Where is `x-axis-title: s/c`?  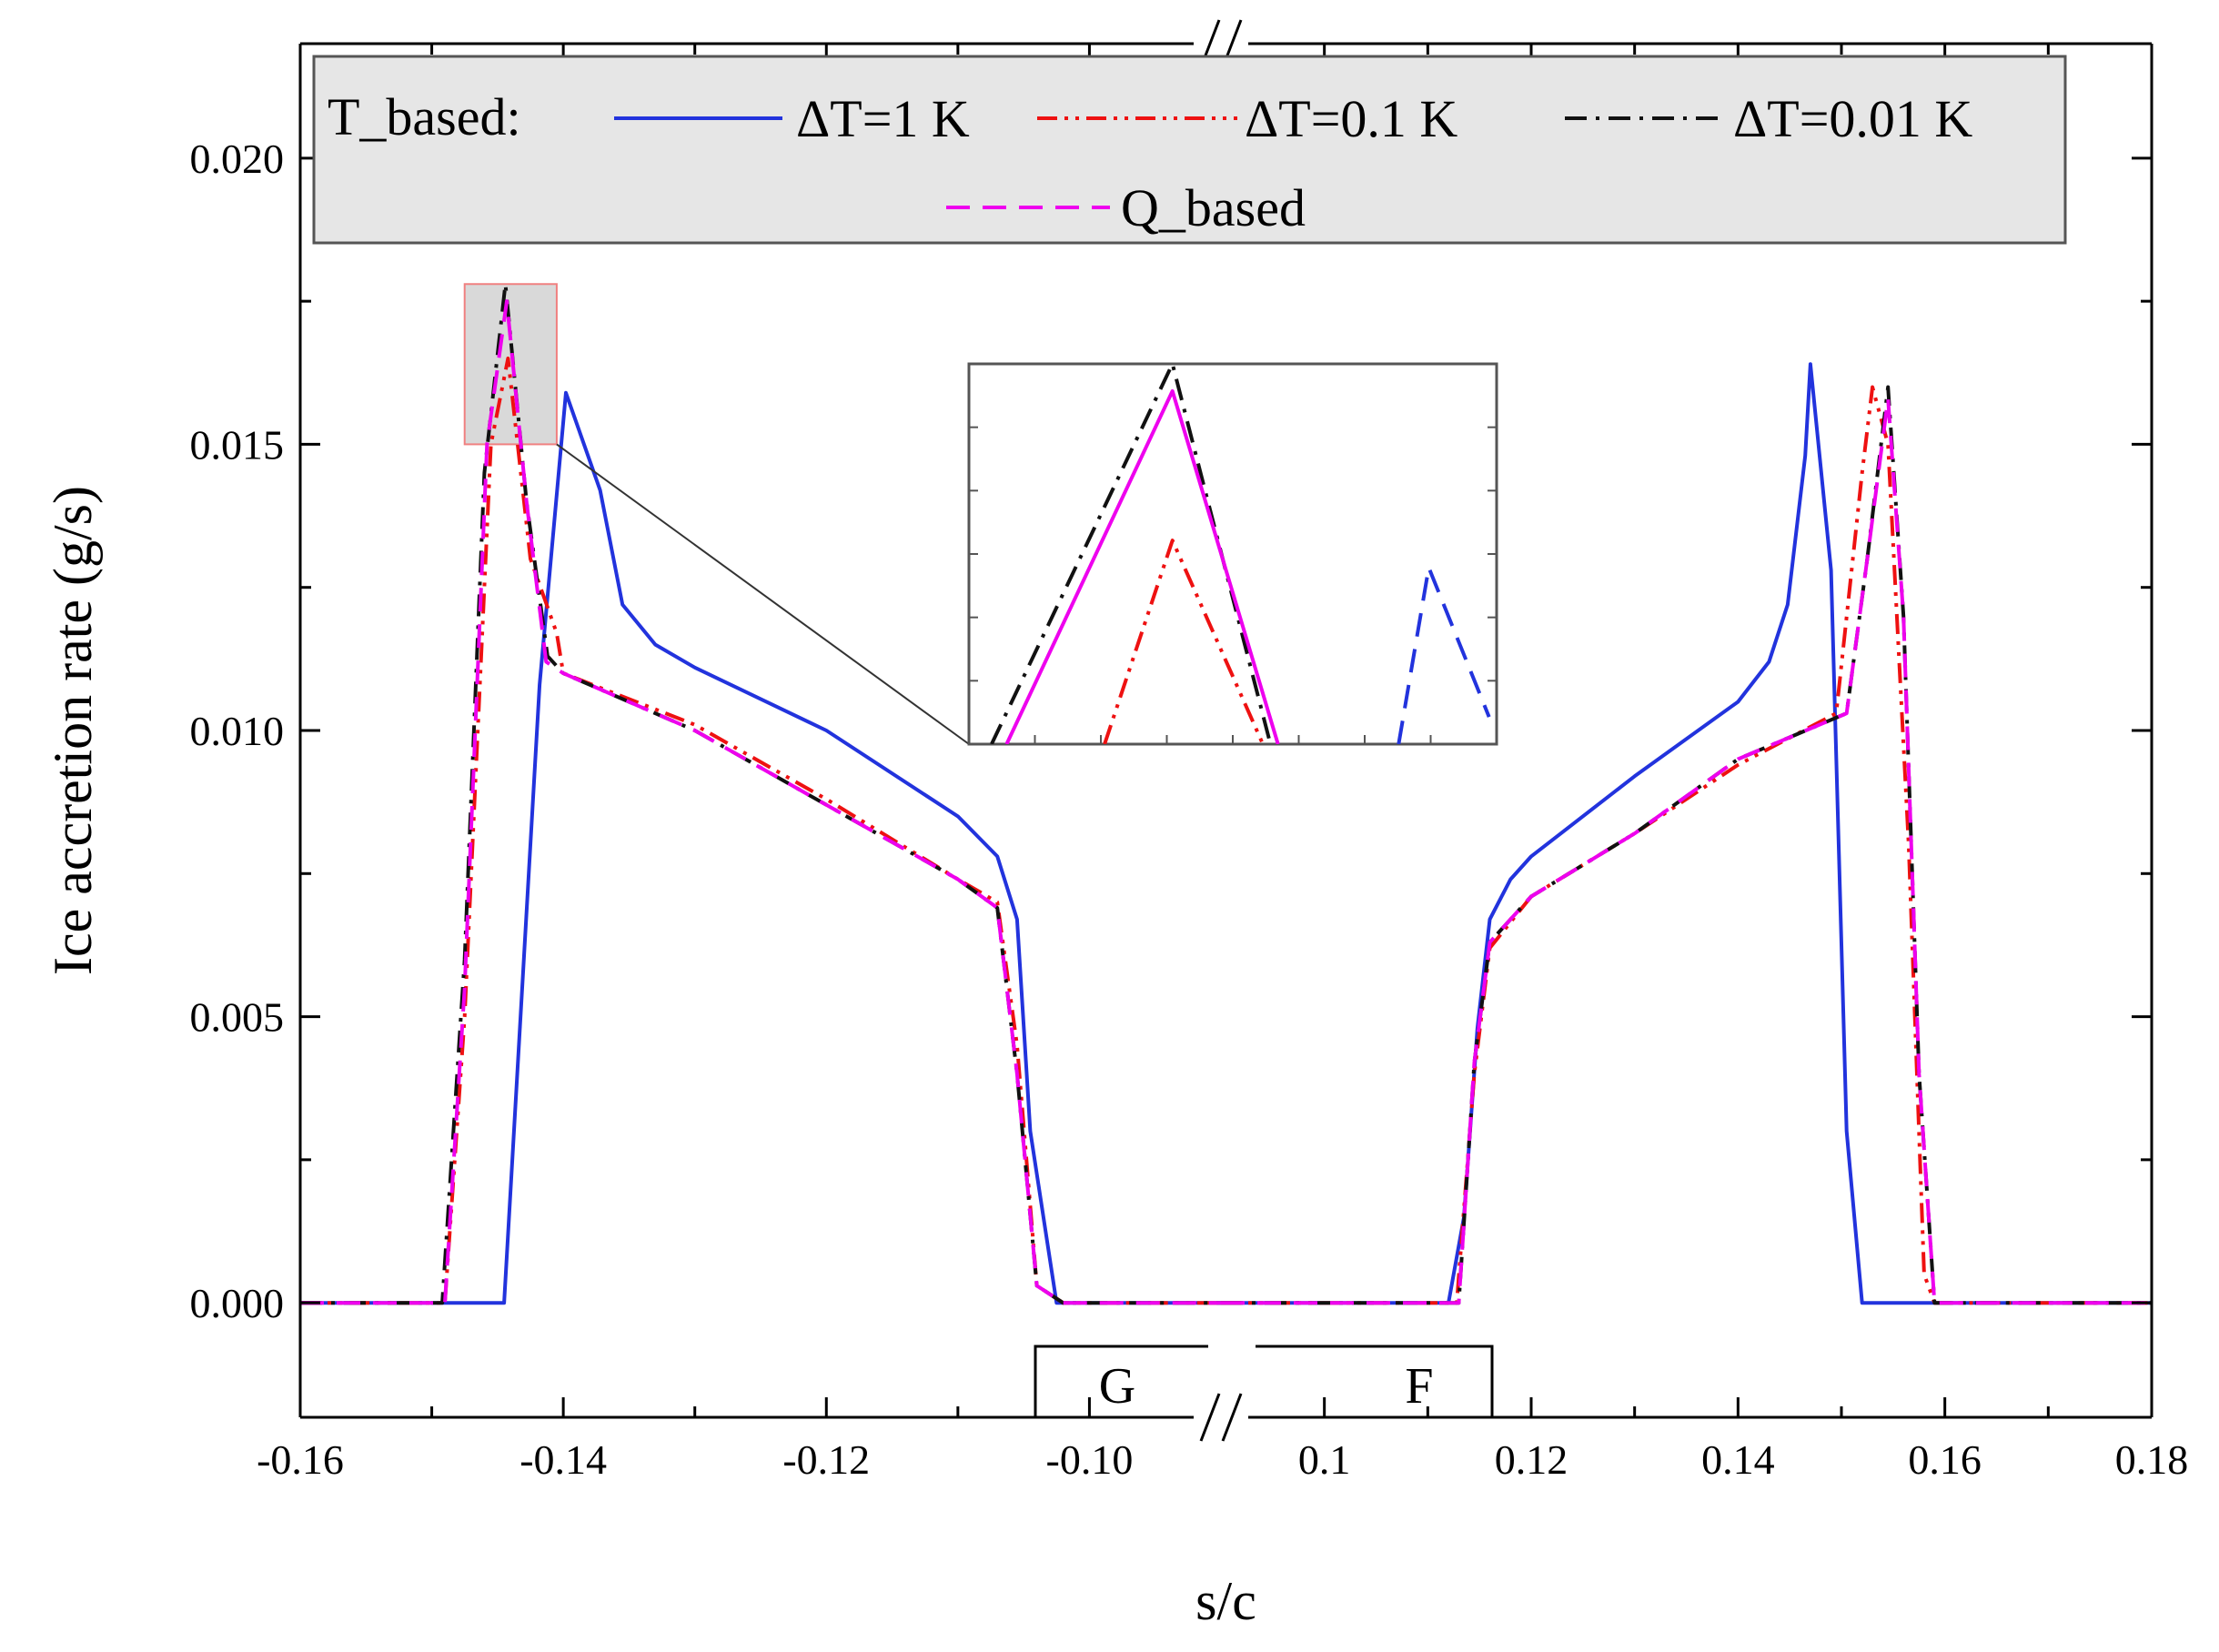
x-axis-title: s/c is located at coordinates (1225, 1601).